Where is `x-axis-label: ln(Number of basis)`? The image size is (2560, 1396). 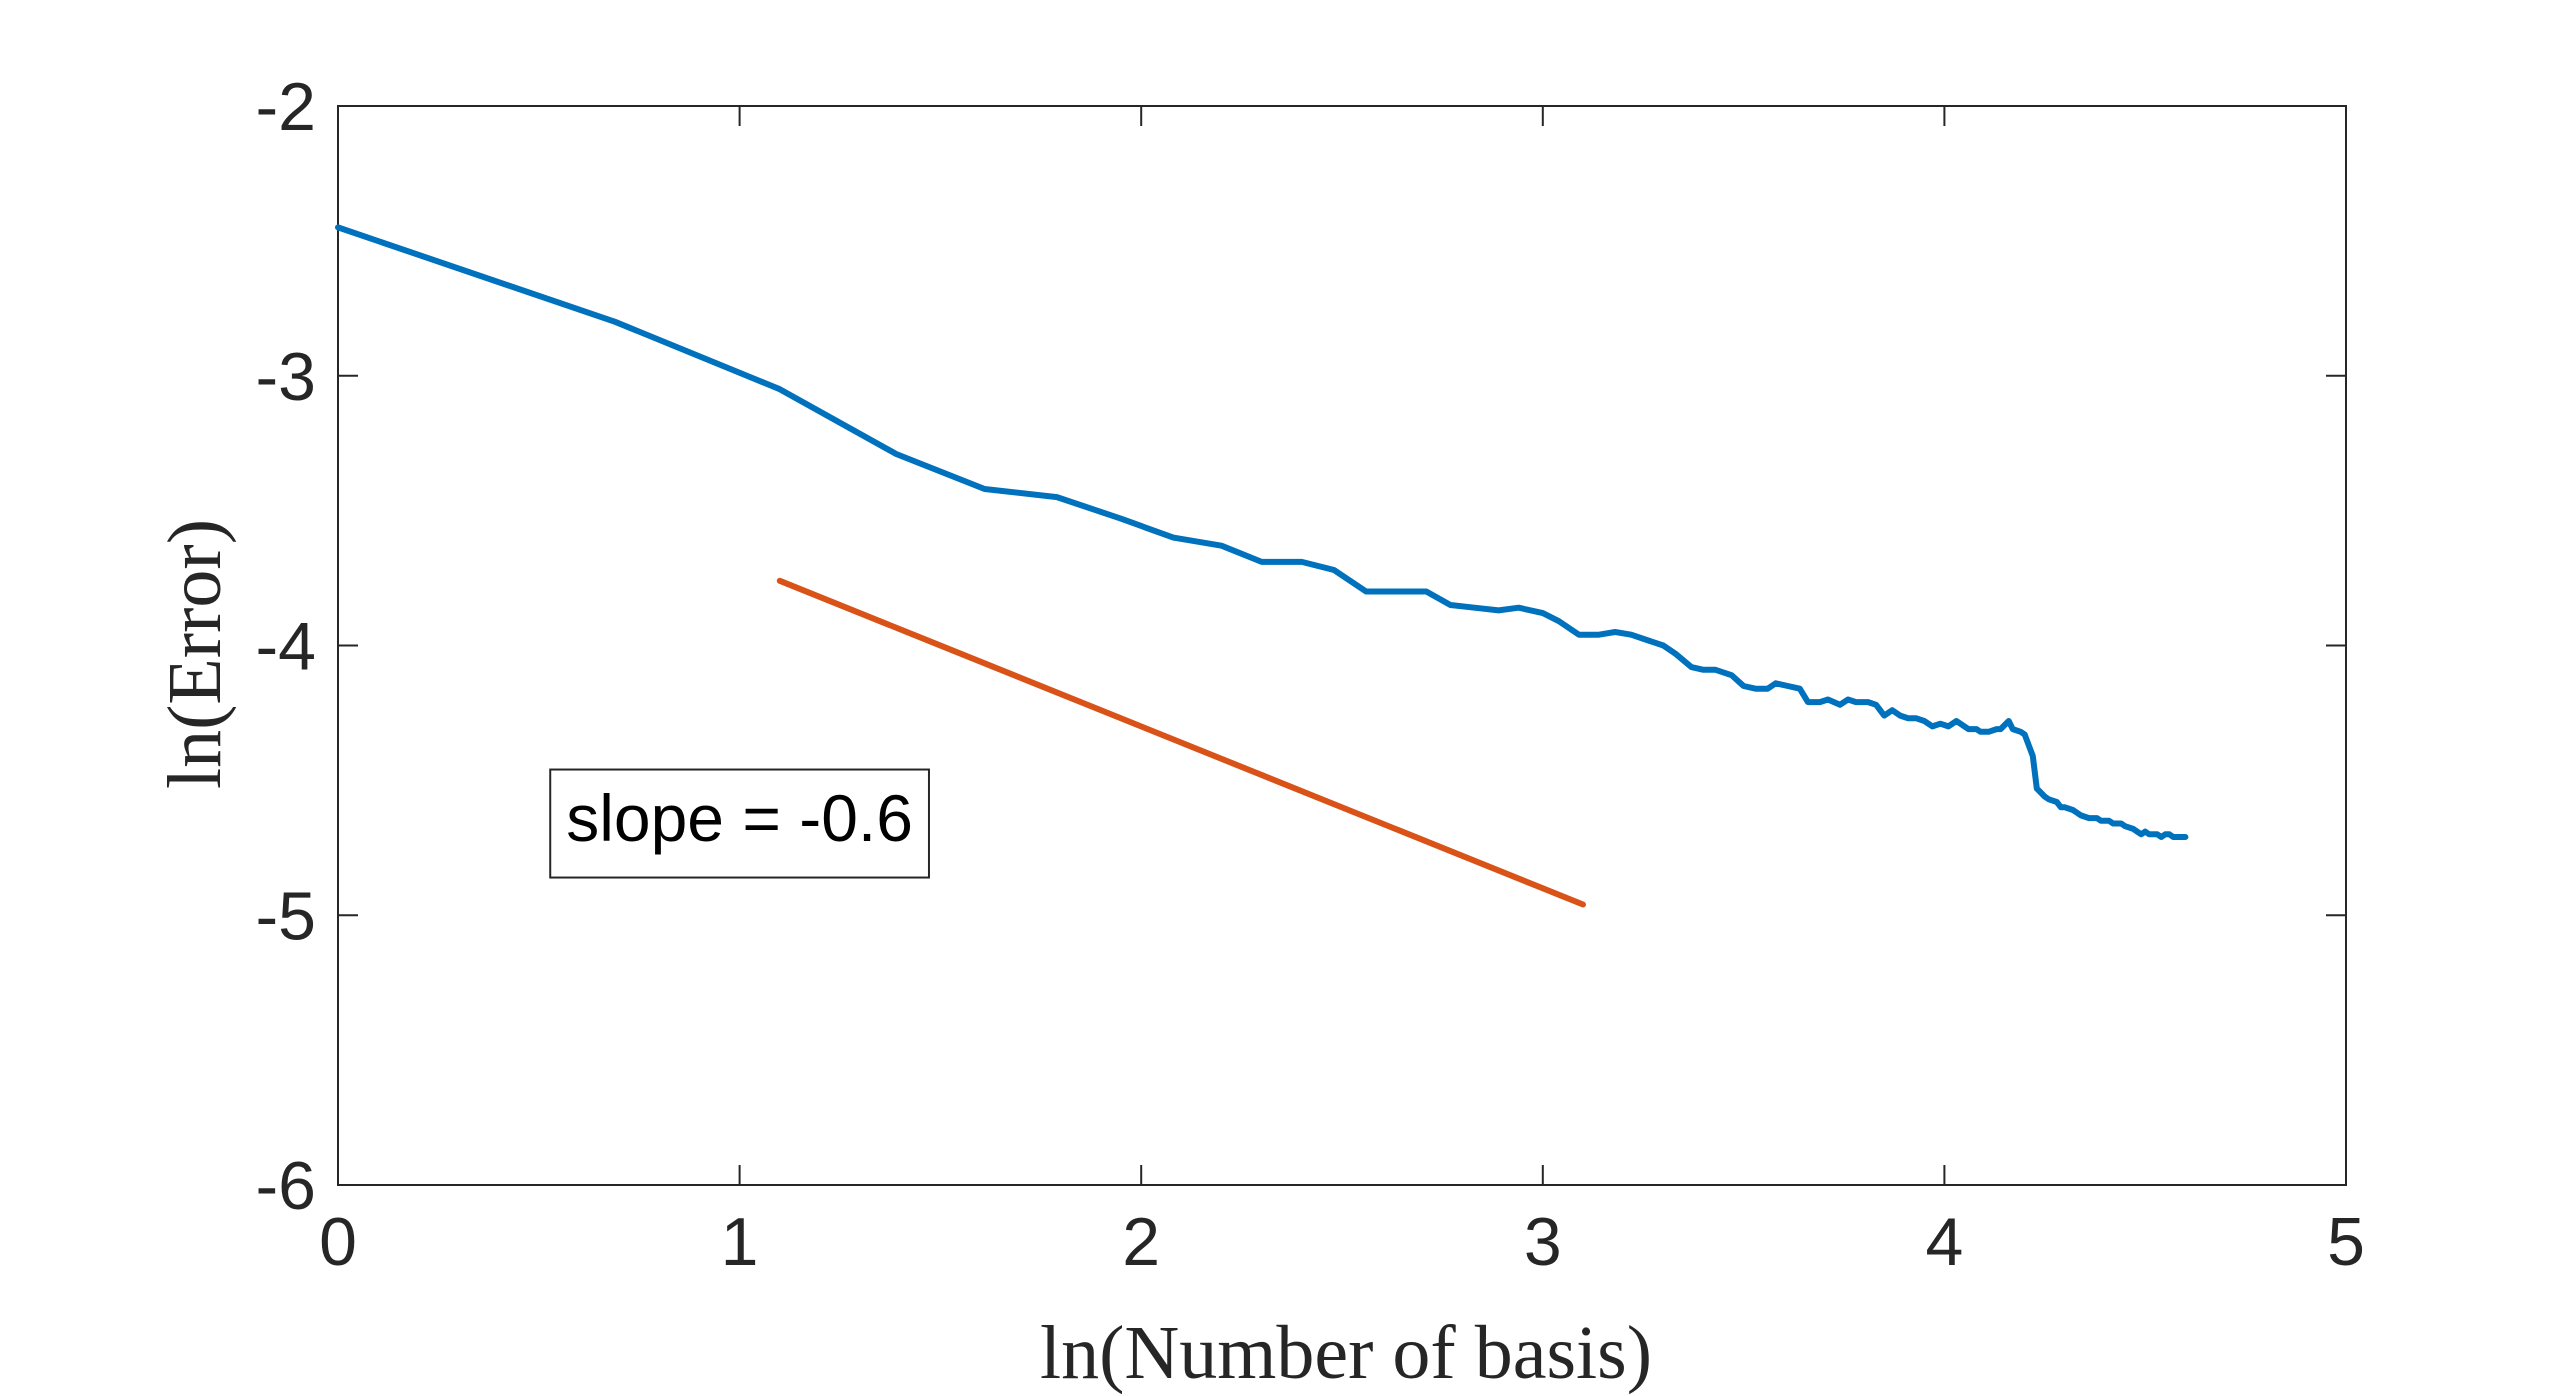 x-axis-label: ln(Number of basis) is located at coordinates (1346, 1353).